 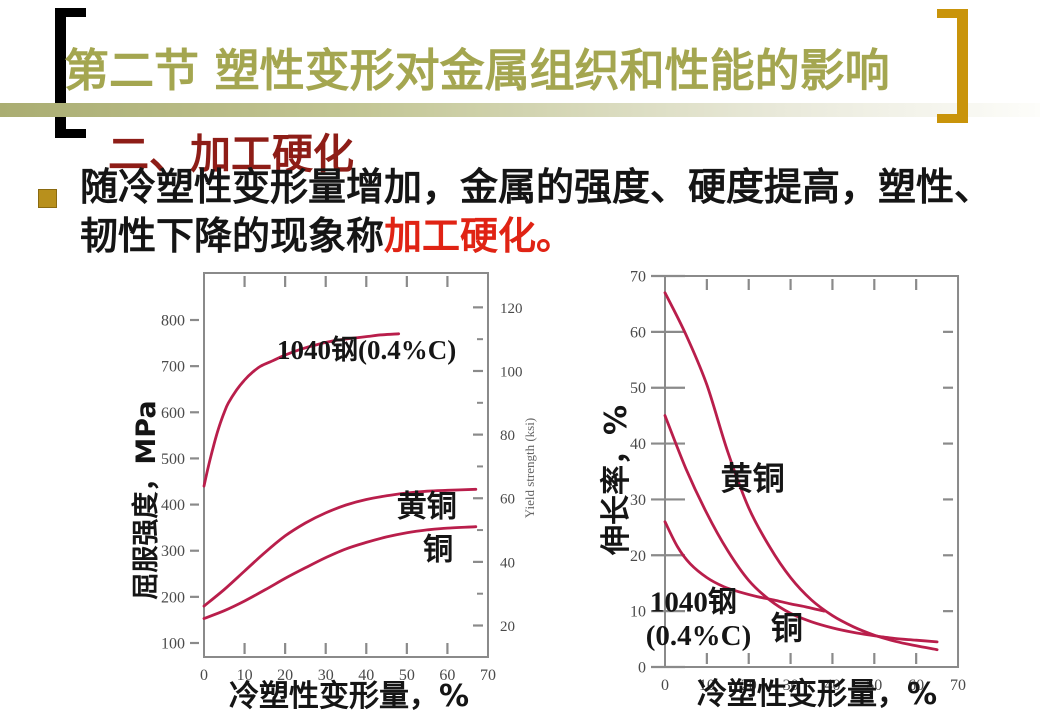 I want to click on y-axis-title: 屈服强度，MPa, so click(x=146, y=499).